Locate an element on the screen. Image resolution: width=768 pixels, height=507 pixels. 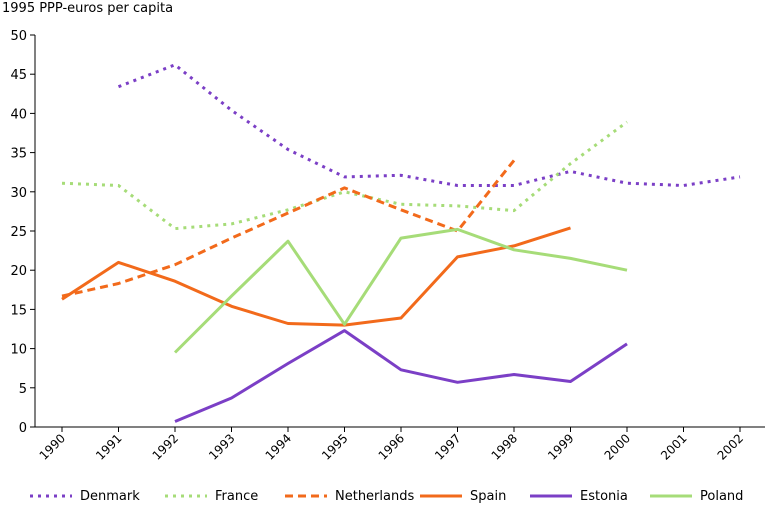
y-tick-label: 20 is located at coordinates (18, 271).